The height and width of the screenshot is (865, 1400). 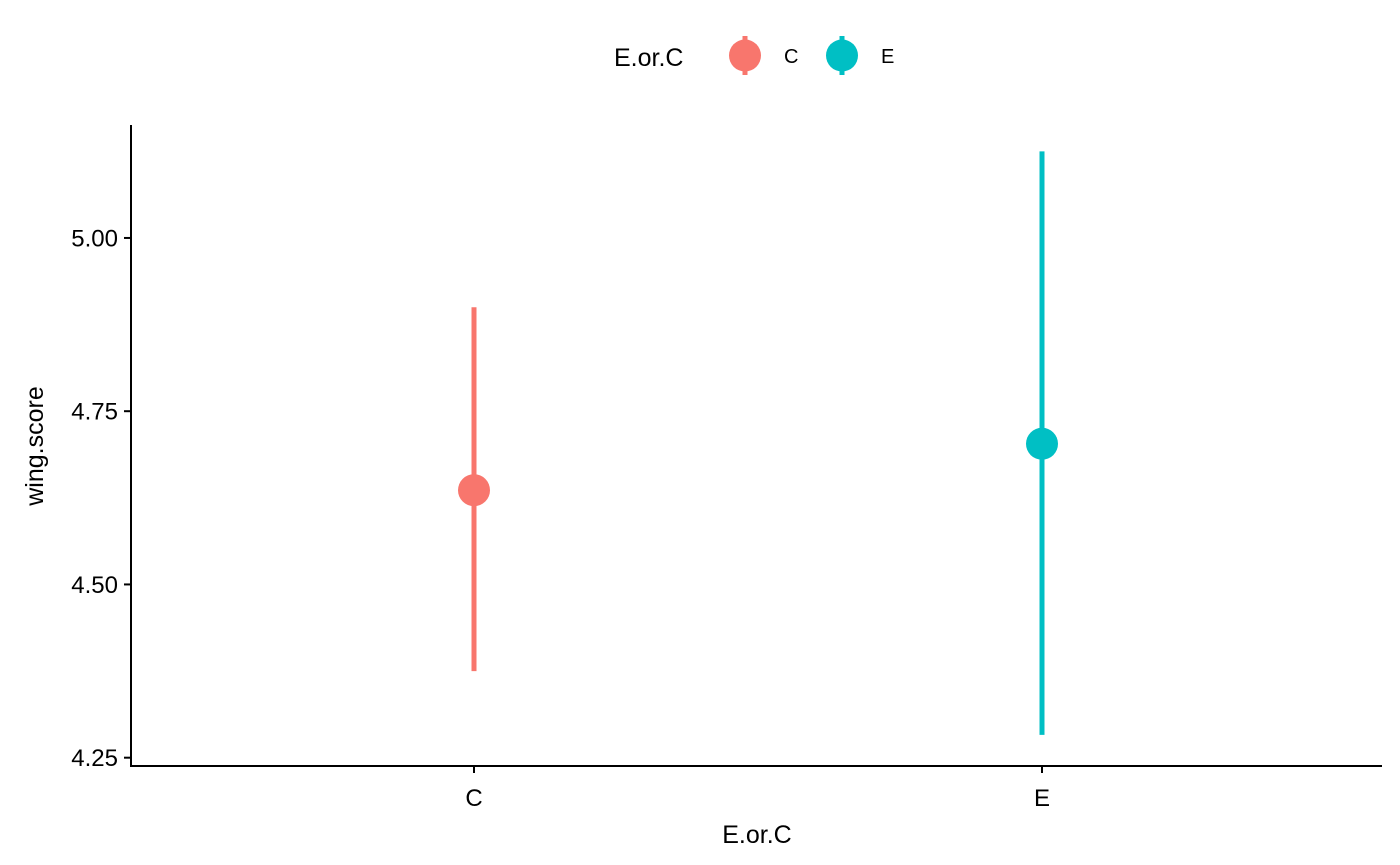 I want to click on mean-point-e, so click(x=1042, y=443).